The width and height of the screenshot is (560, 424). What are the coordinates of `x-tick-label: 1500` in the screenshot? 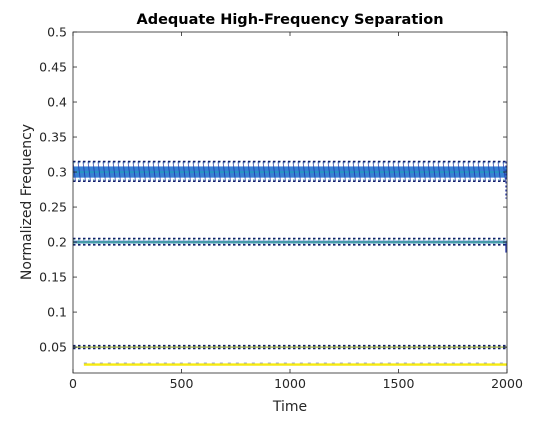 It's located at (399, 383).